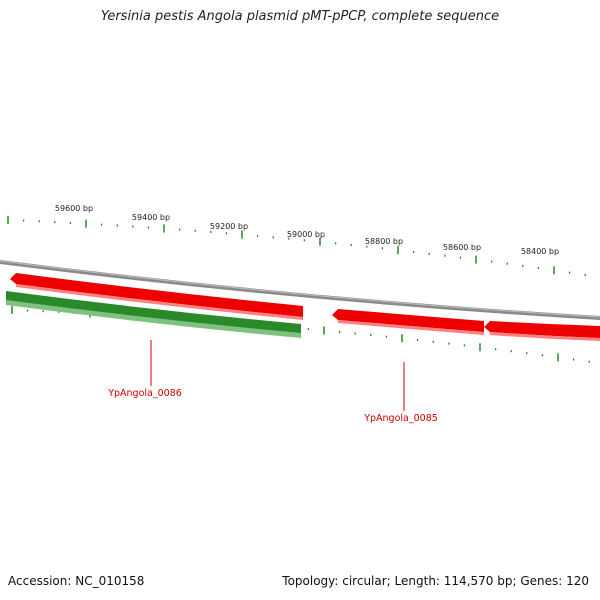 This screenshot has height=600, width=600. I want to click on gene-forward-right, so click(542, 331).